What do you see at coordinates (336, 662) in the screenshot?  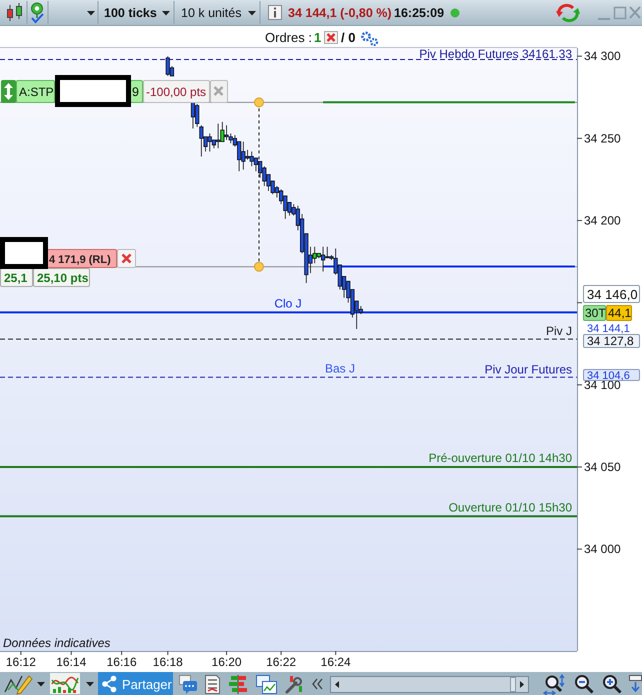 I see `x-tick-label: 16:24` at bounding box center [336, 662].